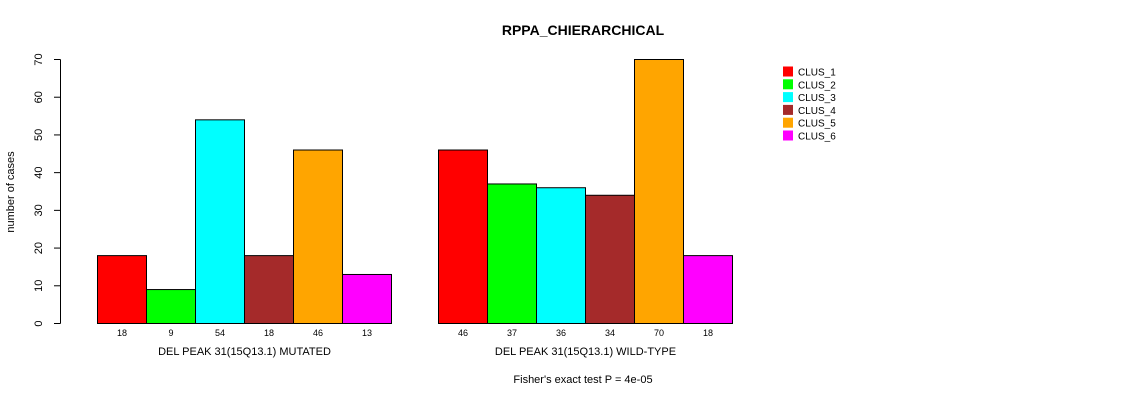 The width and height of the screenshot is (1140, 400). What do you see at coordinates (585, 352) in the screenshot?
I see `group-label: DEL PEAK 31(15Q13.1) WILD-TYPE` at bounding box center [585, 352].